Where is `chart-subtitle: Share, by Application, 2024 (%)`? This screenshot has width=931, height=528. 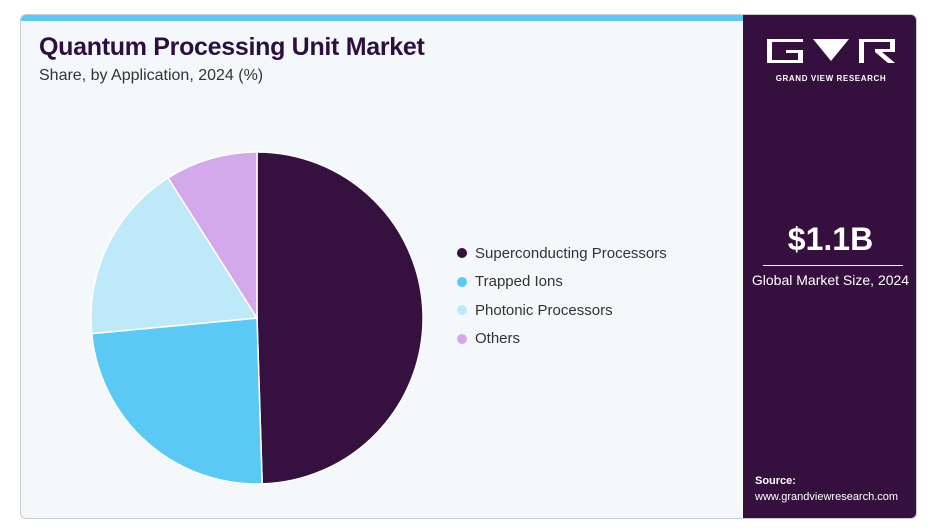
chart-subtitle: Share, by Application, 2024 (%) is located at coordinates (151, 75).